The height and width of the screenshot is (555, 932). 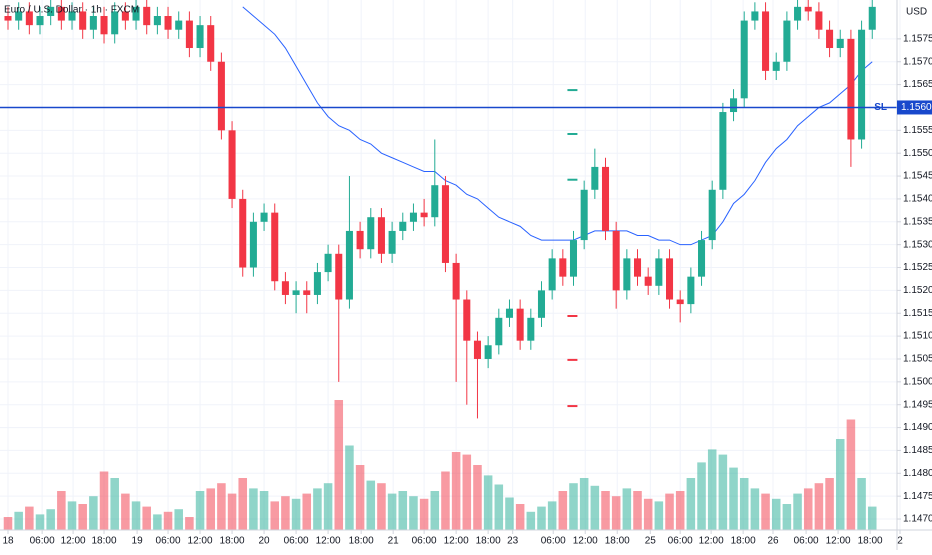 I want to click on y-tick-label: 1.14700, so click(x=917, y=519).